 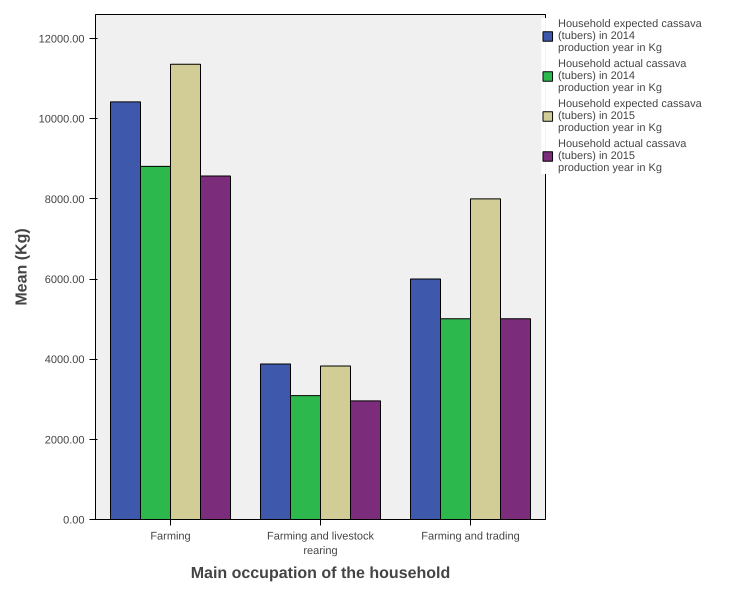 What do you see at coordinates (320, 543) in the screenshot?
I see `x-tick-label: Farming and livestock rearing` at bounding box center [320, 543].